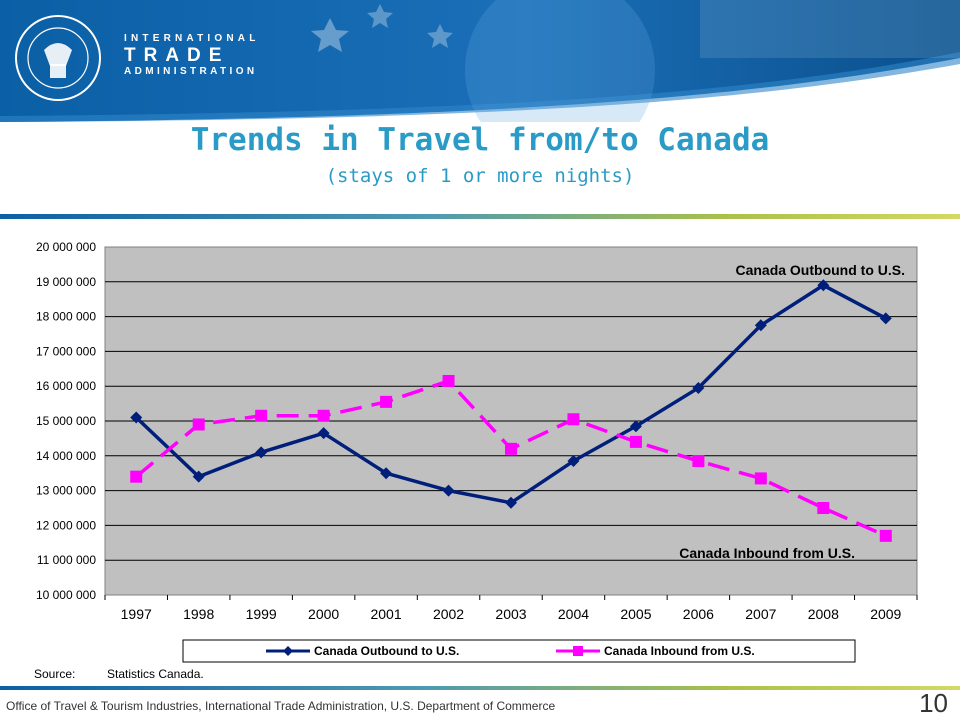 The image size is (960, 720). Describe the element at coordinates (767, 553) in the screenshot. I see `annotation-inbound: Canada Inbound from U.S.` at that location.